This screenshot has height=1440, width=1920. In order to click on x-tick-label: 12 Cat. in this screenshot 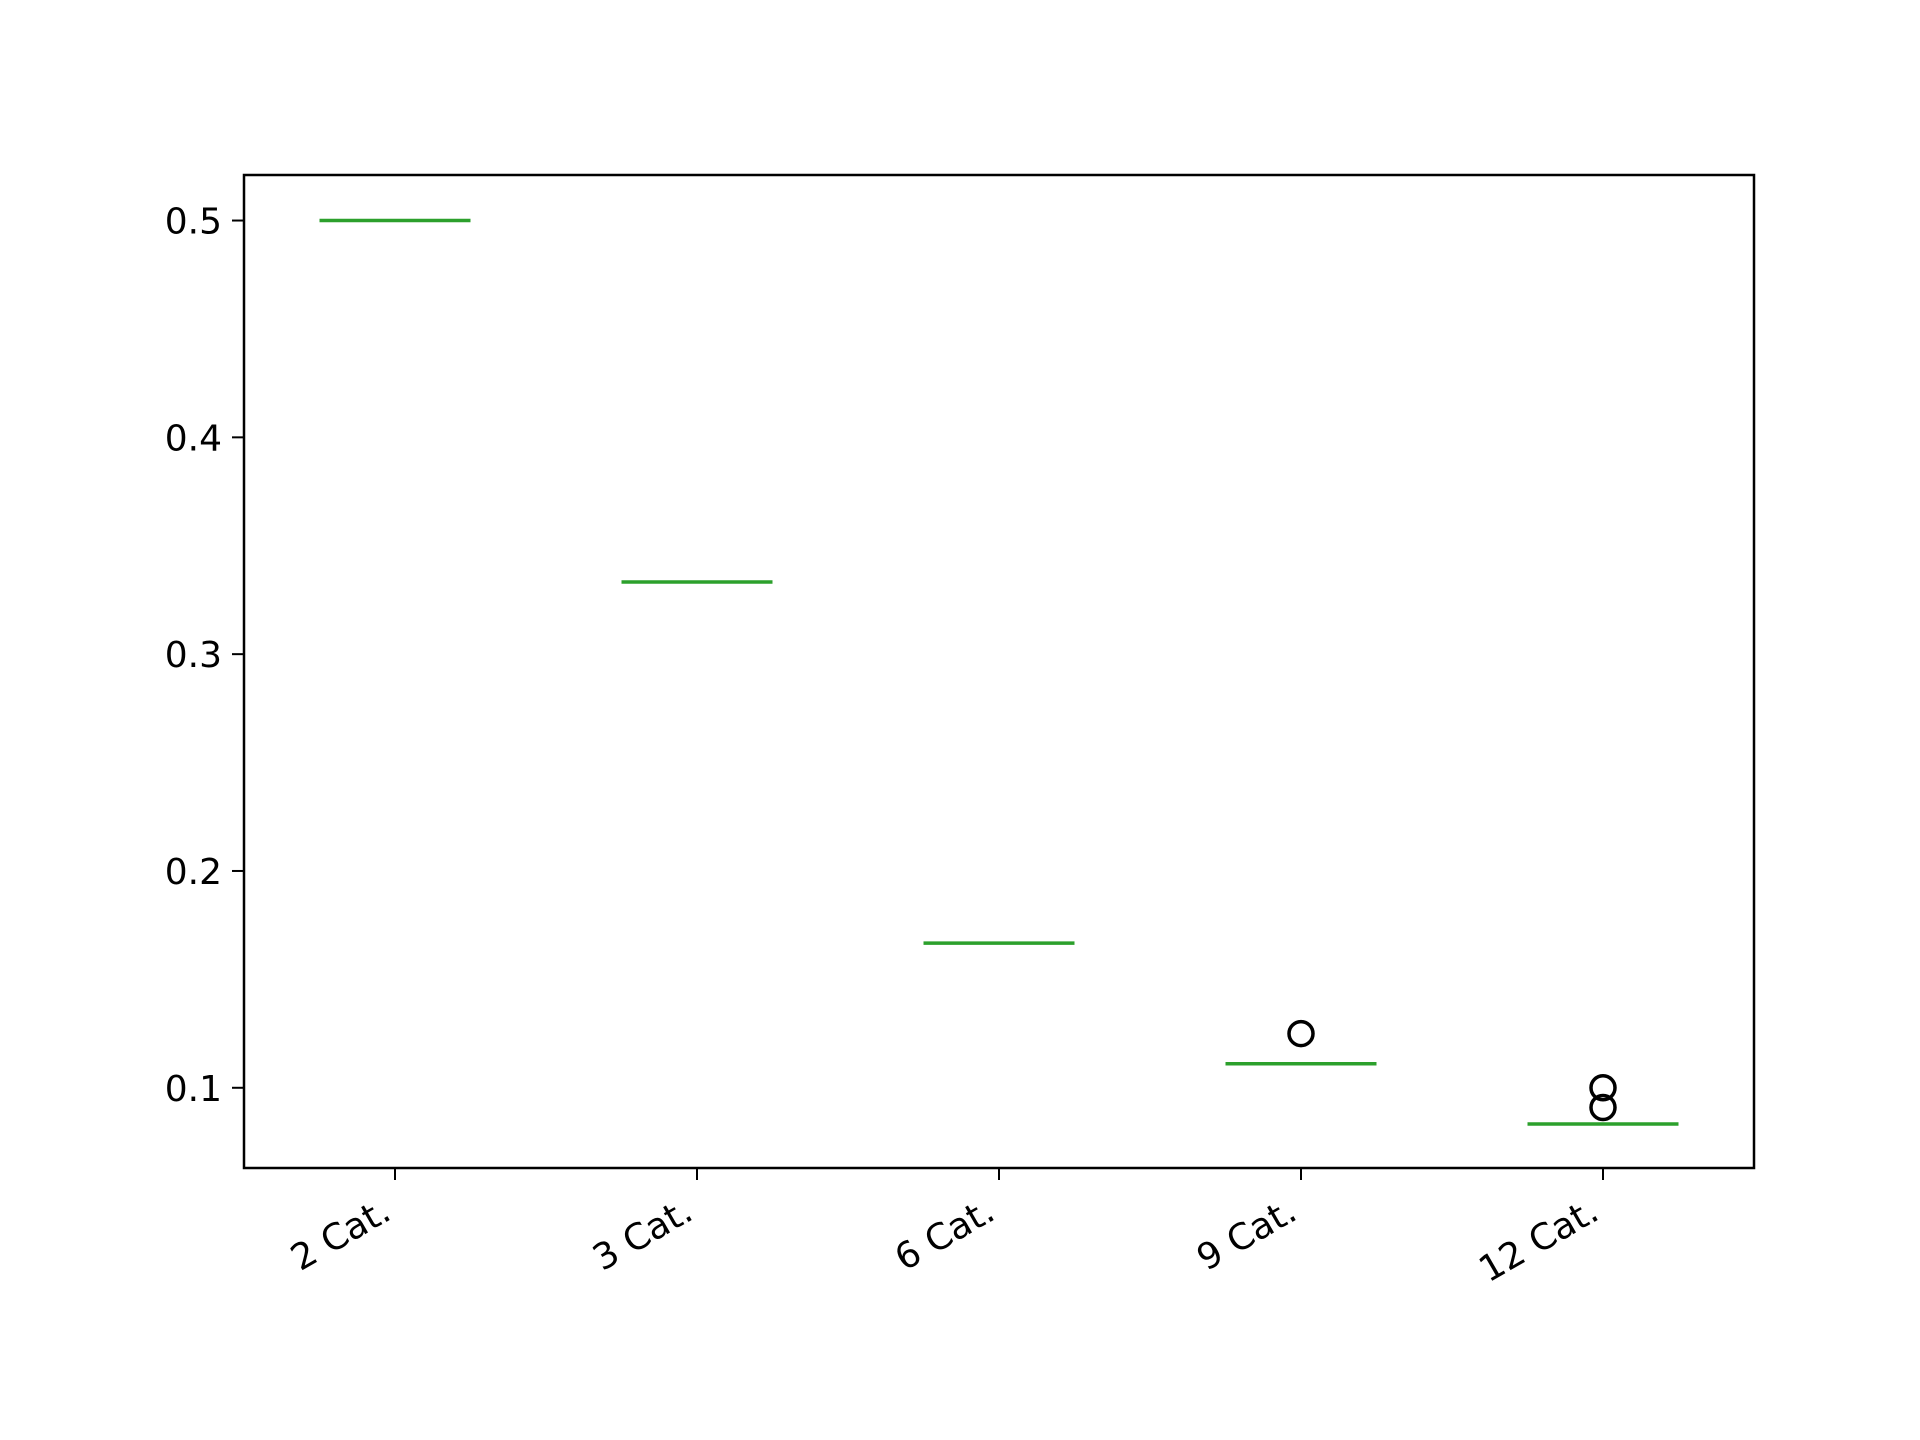, I will do `click(1538, 1240)`.